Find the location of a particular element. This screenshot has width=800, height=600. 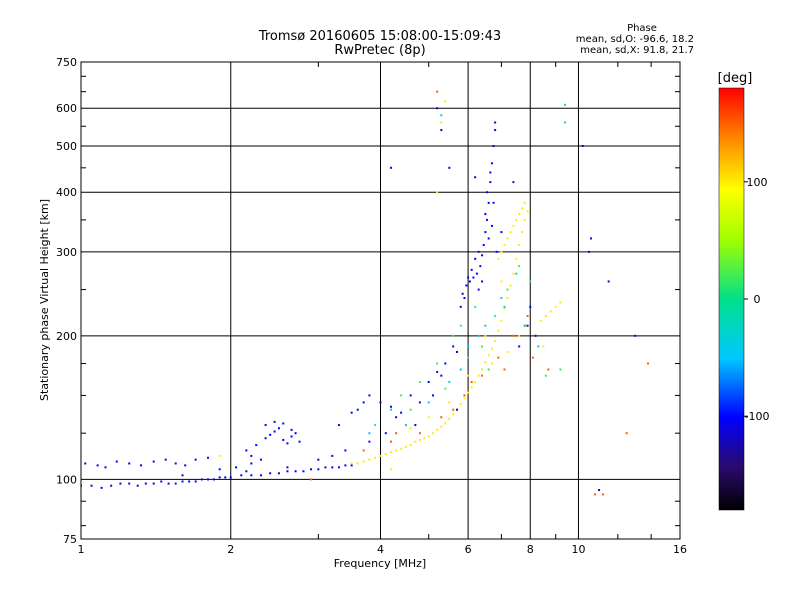

chart-subtitle: RwPretec (8p) is located at coordinates (379, 50).